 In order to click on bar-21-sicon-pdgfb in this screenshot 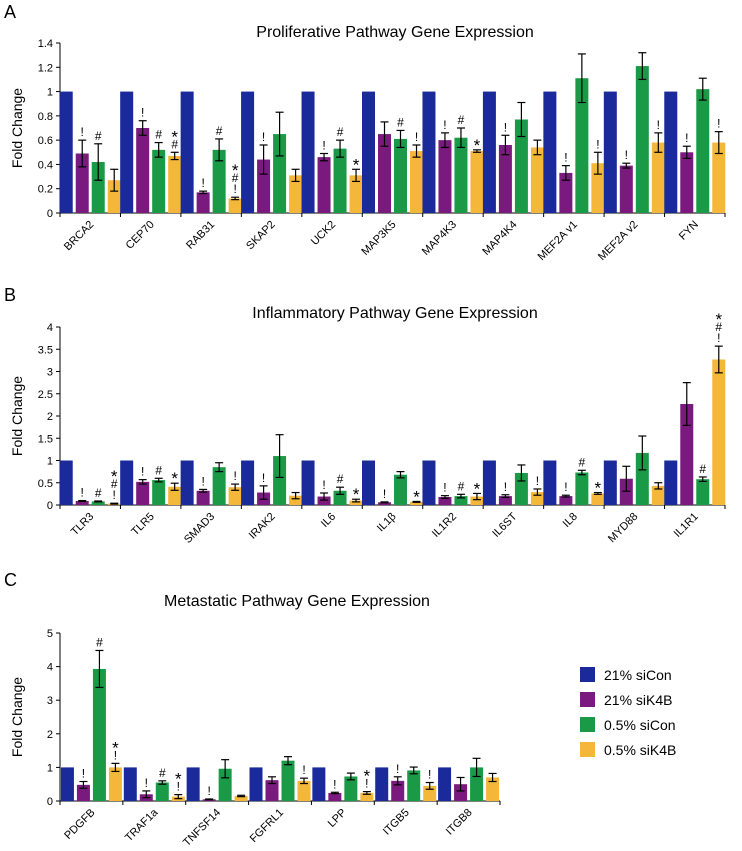, I will do `click(67, 784)`.